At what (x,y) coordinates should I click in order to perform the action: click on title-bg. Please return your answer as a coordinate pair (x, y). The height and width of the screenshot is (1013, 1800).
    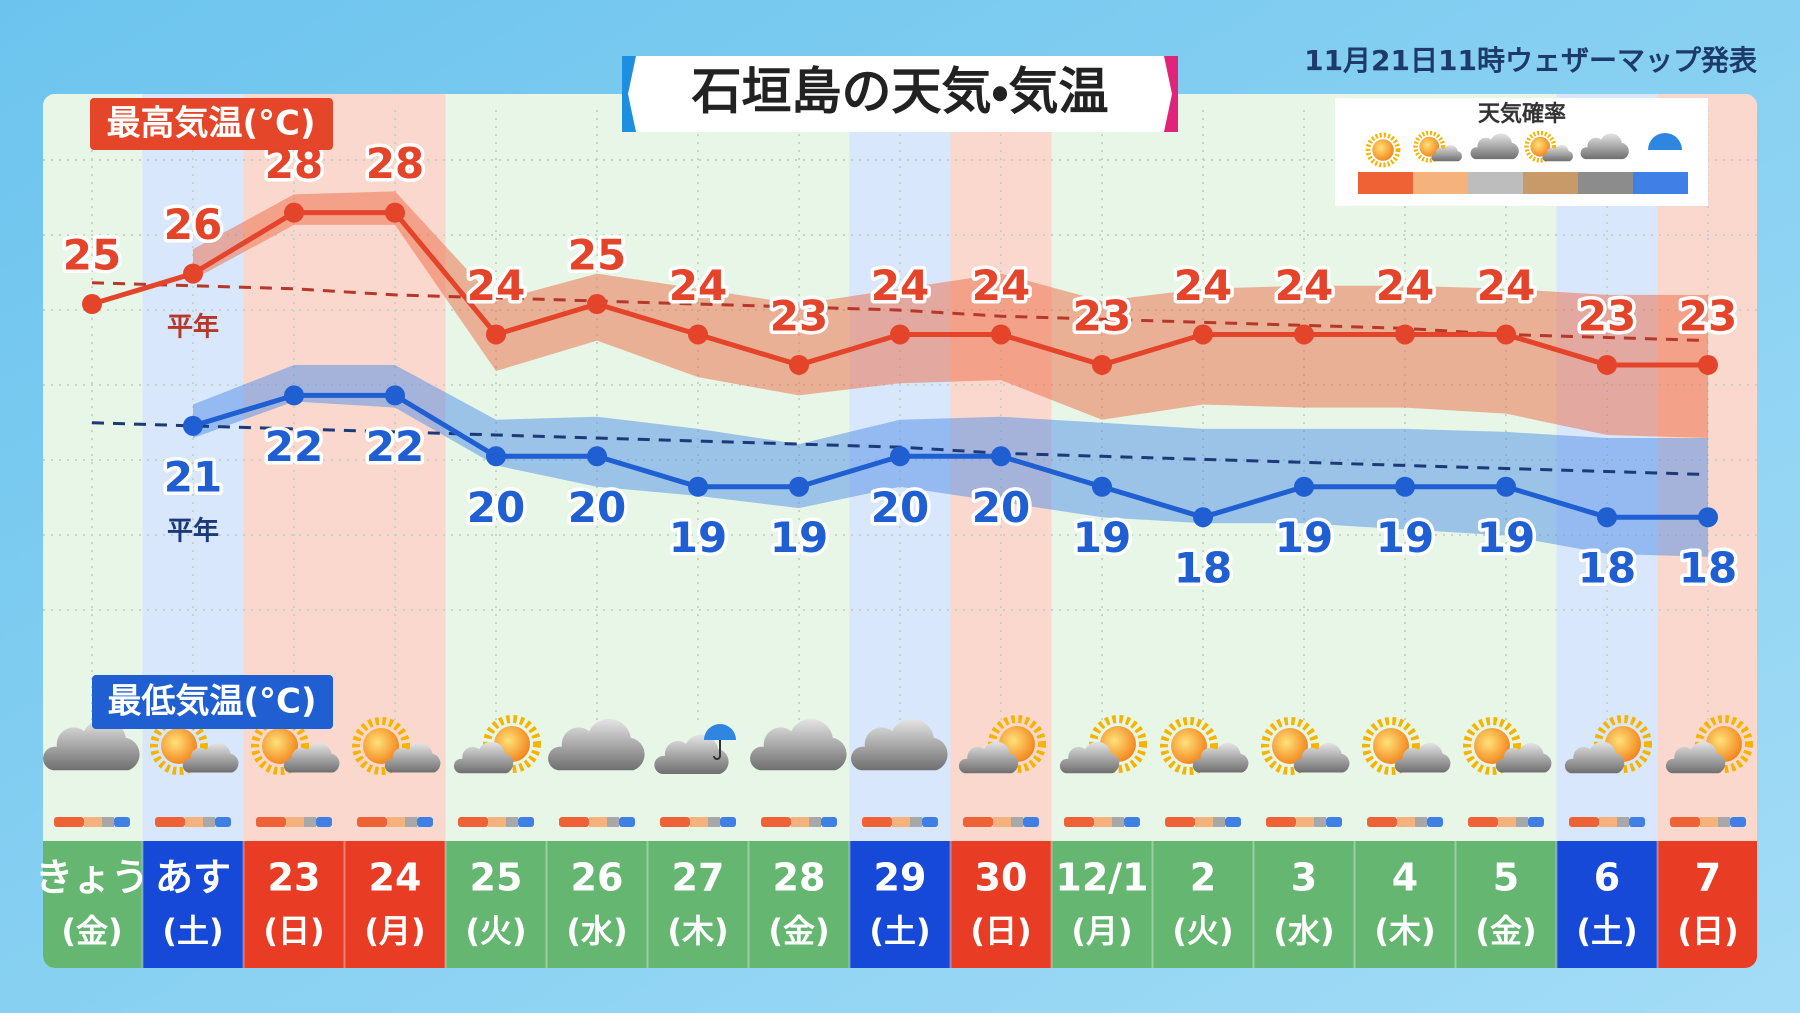
    Looking at the image, I should click on (900, 94).